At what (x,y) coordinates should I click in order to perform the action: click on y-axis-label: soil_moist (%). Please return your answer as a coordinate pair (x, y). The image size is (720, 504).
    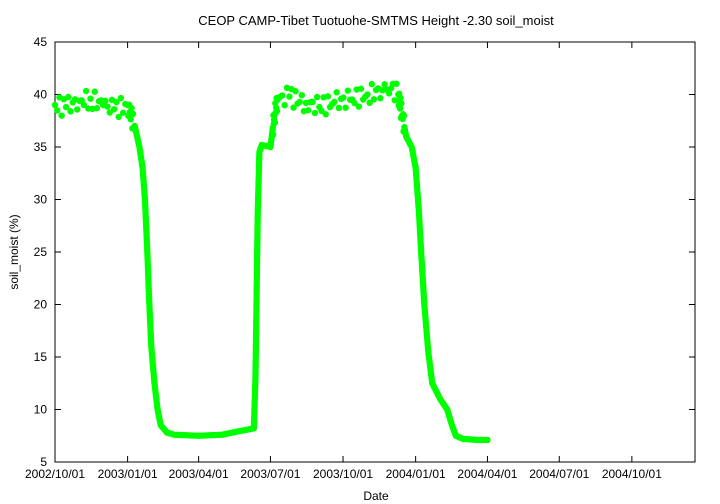
    Looking at the image, I should click on (14, 251).